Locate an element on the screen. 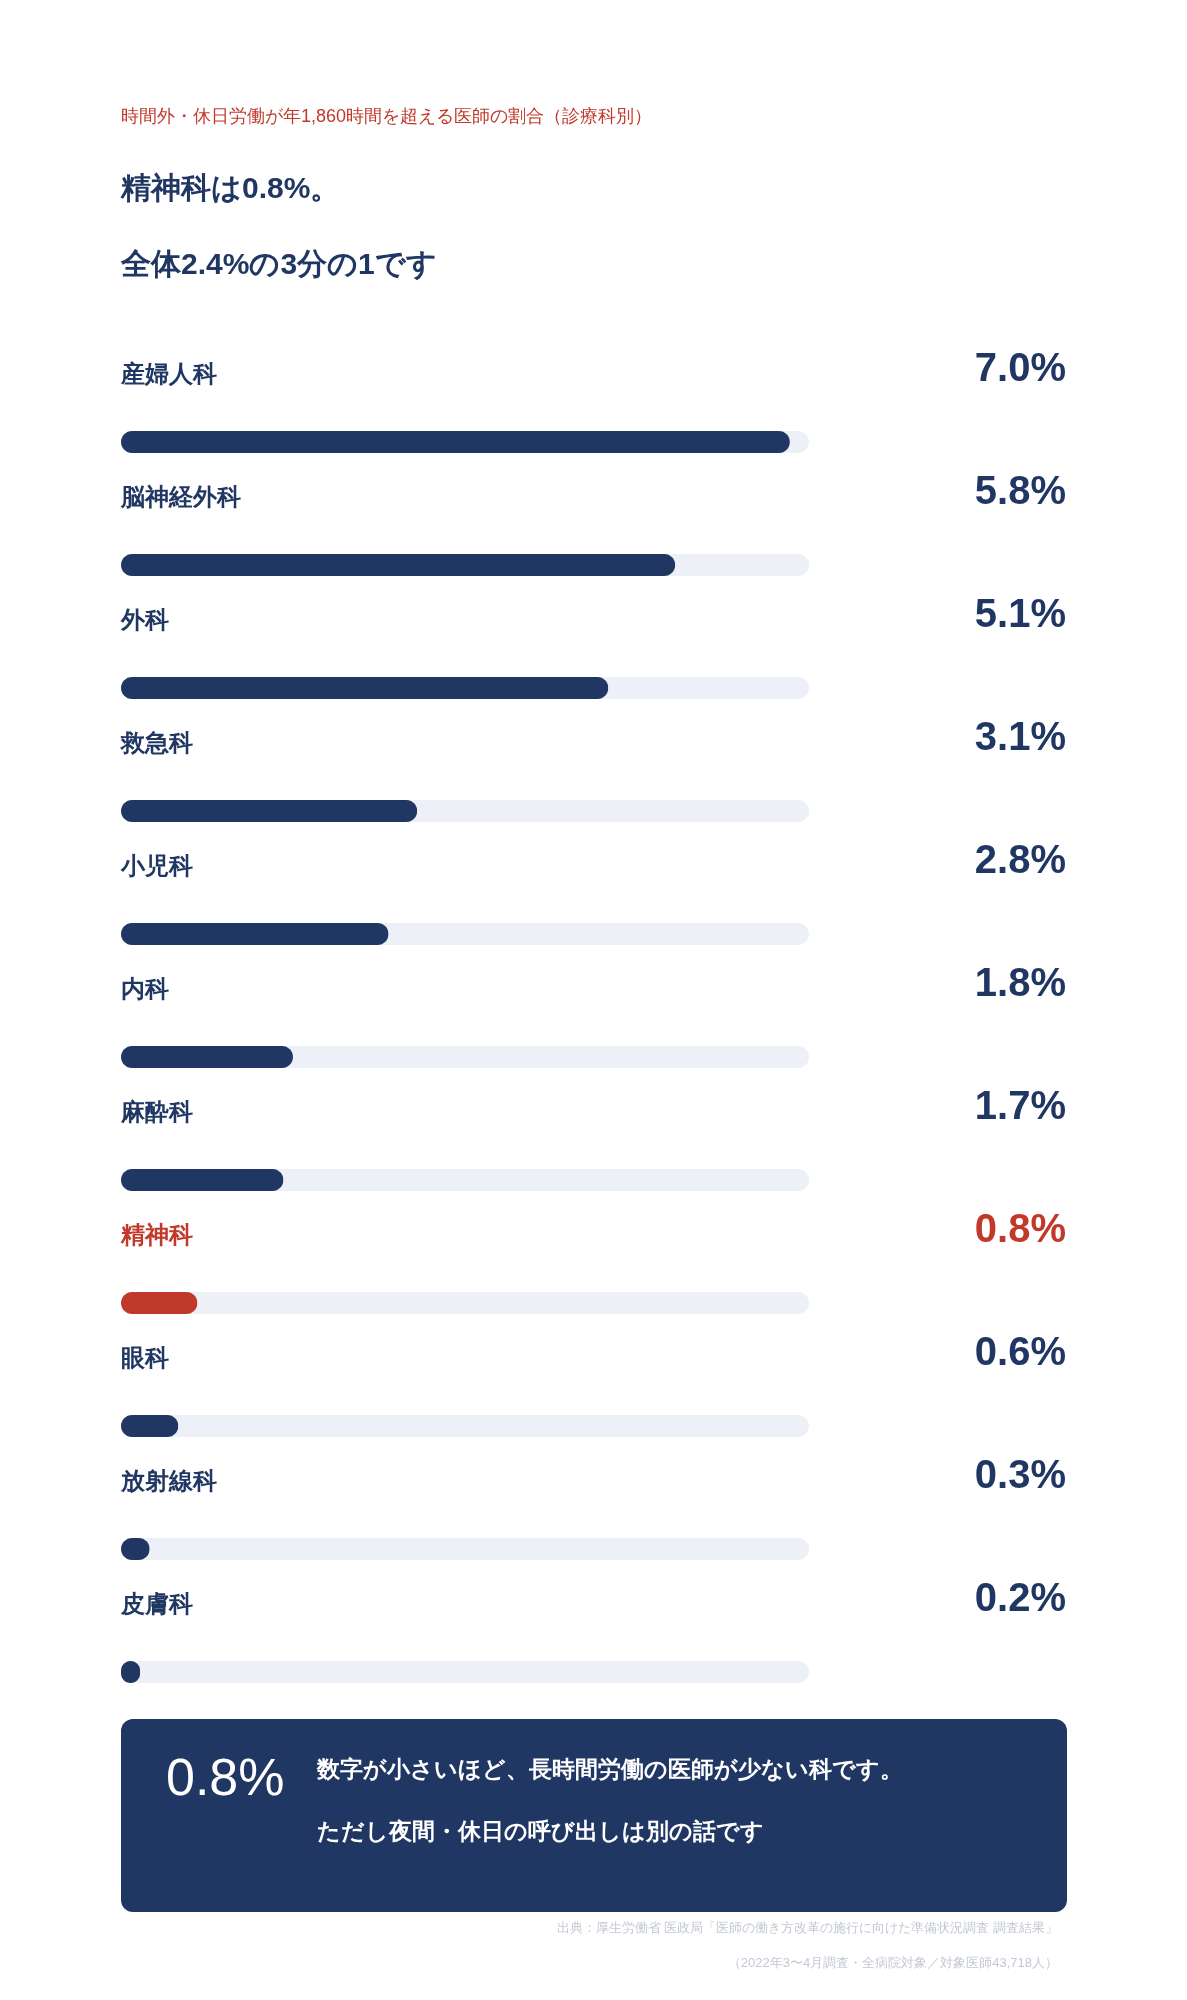 The width and height of the screenshot is (1187, 2000). y-tick-label: 放射線科 is located at coordinates (168, 1480).